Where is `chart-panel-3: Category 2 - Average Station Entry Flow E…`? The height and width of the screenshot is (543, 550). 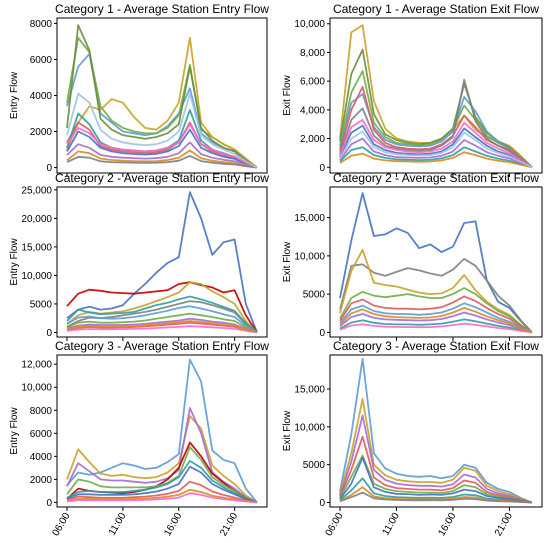
chart-panel-3: Category 2 - Average Station Entry Flow E… is located at coordinates (139, 256).